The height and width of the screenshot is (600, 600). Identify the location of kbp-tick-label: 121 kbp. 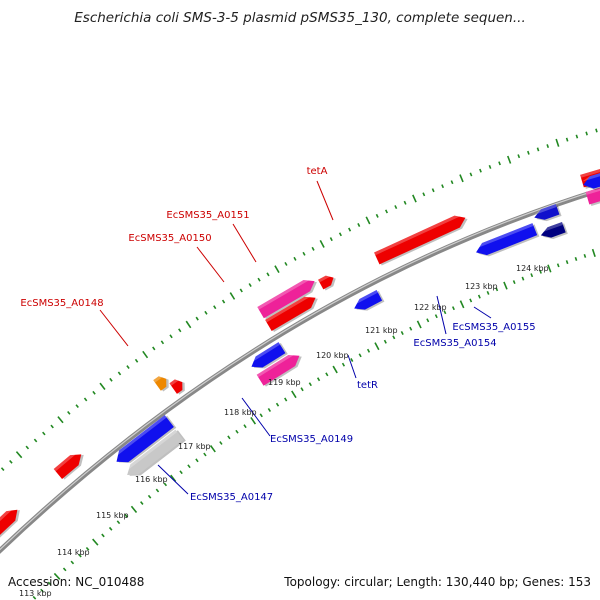
(381, 330).